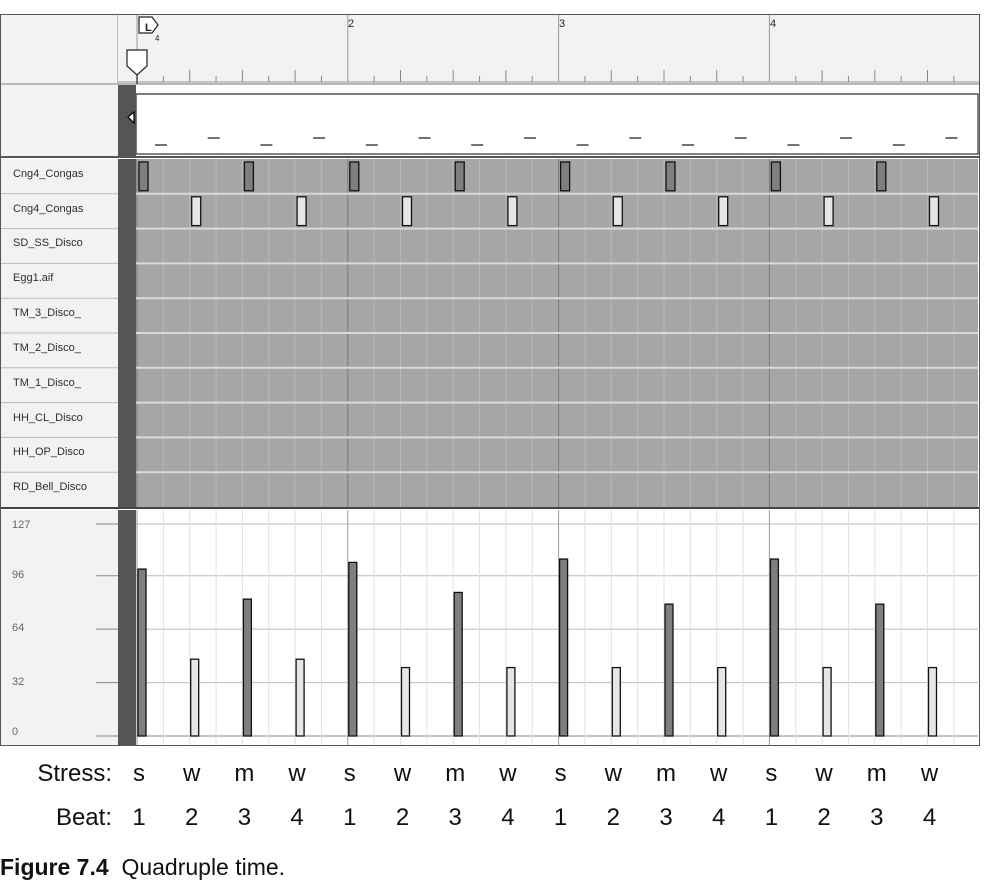 This screenshot has width=990, height=890. What do you see at coordinates (557, 124) in the screenshot?
I see `accent-lane` at bounding box center [557, 124].